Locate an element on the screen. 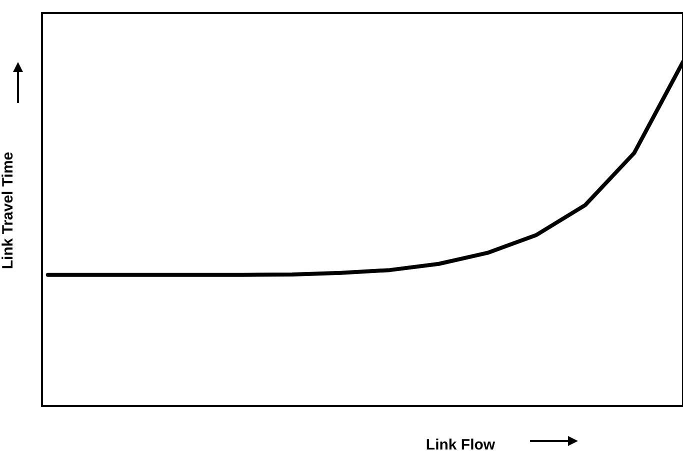 This screenshot has width=683, height=451. x-axis-title: Link Flow is located at coordinates (461, 443).